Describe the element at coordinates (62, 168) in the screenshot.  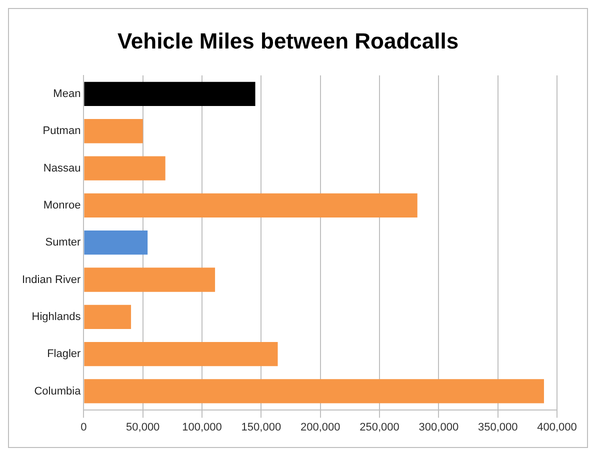
I see `y-tick-label: Nassau` at that location.